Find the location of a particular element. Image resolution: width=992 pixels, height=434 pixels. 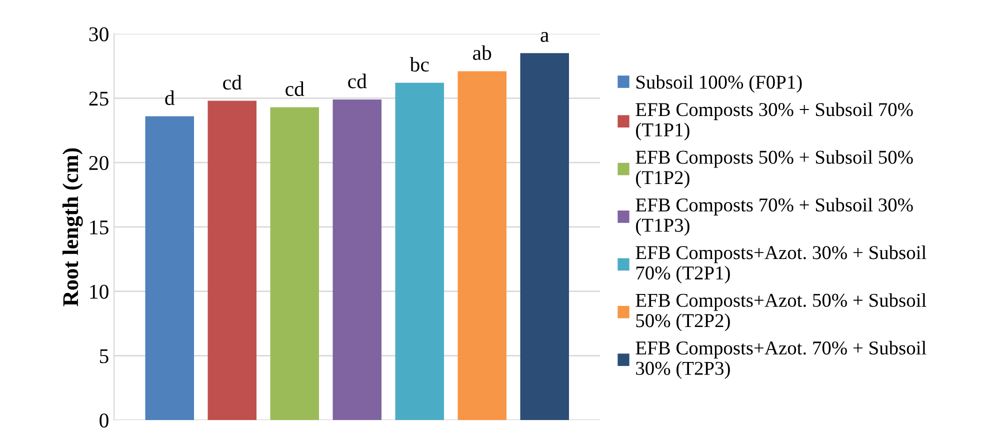

y-axis-title: Root length (cm) is located at coordinates (72, 227).